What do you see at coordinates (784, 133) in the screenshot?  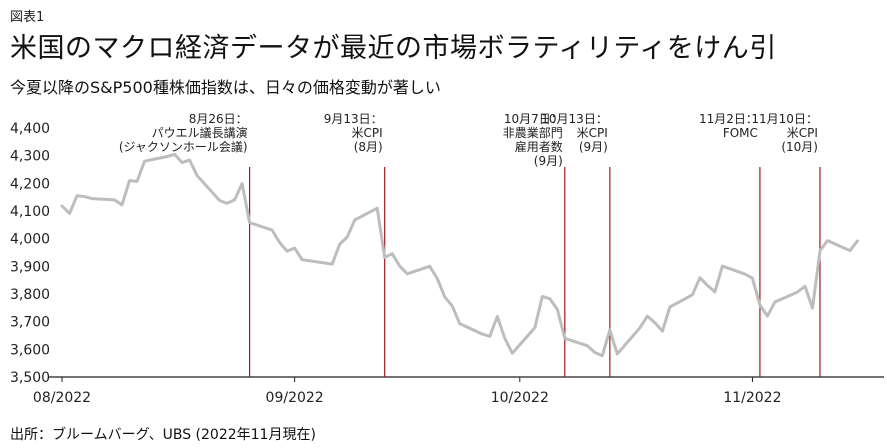 I see `event-annotation: 11月10日：米CPI (10月)` at bounding box center [784, 133].